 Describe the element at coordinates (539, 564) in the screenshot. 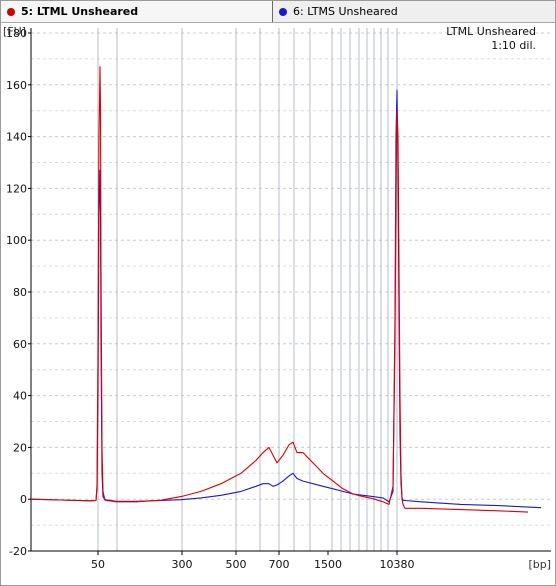

I see `x-axis-unit-label: [bp]` at that location.